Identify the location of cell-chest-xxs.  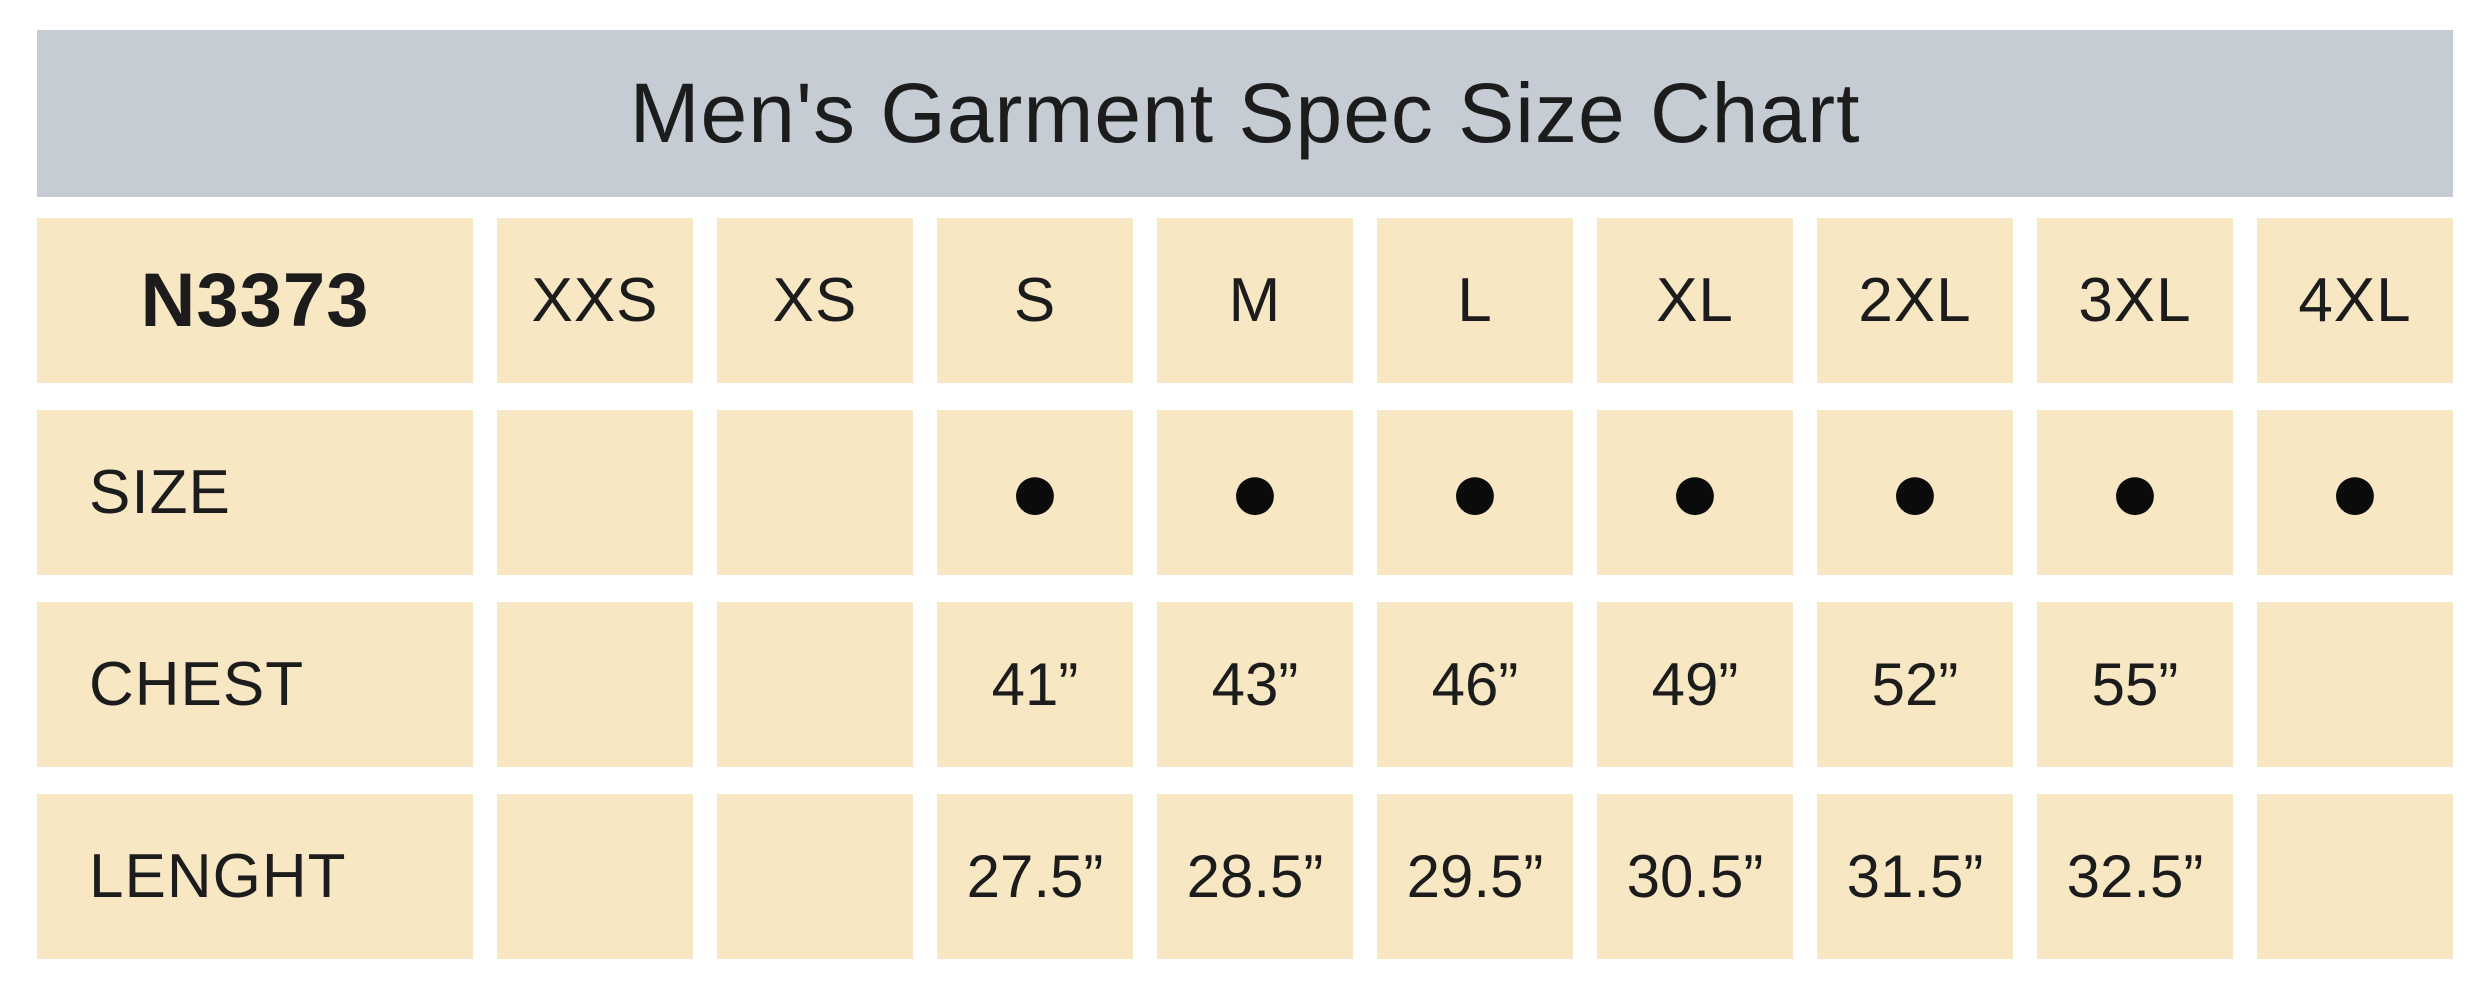
(595, 684).